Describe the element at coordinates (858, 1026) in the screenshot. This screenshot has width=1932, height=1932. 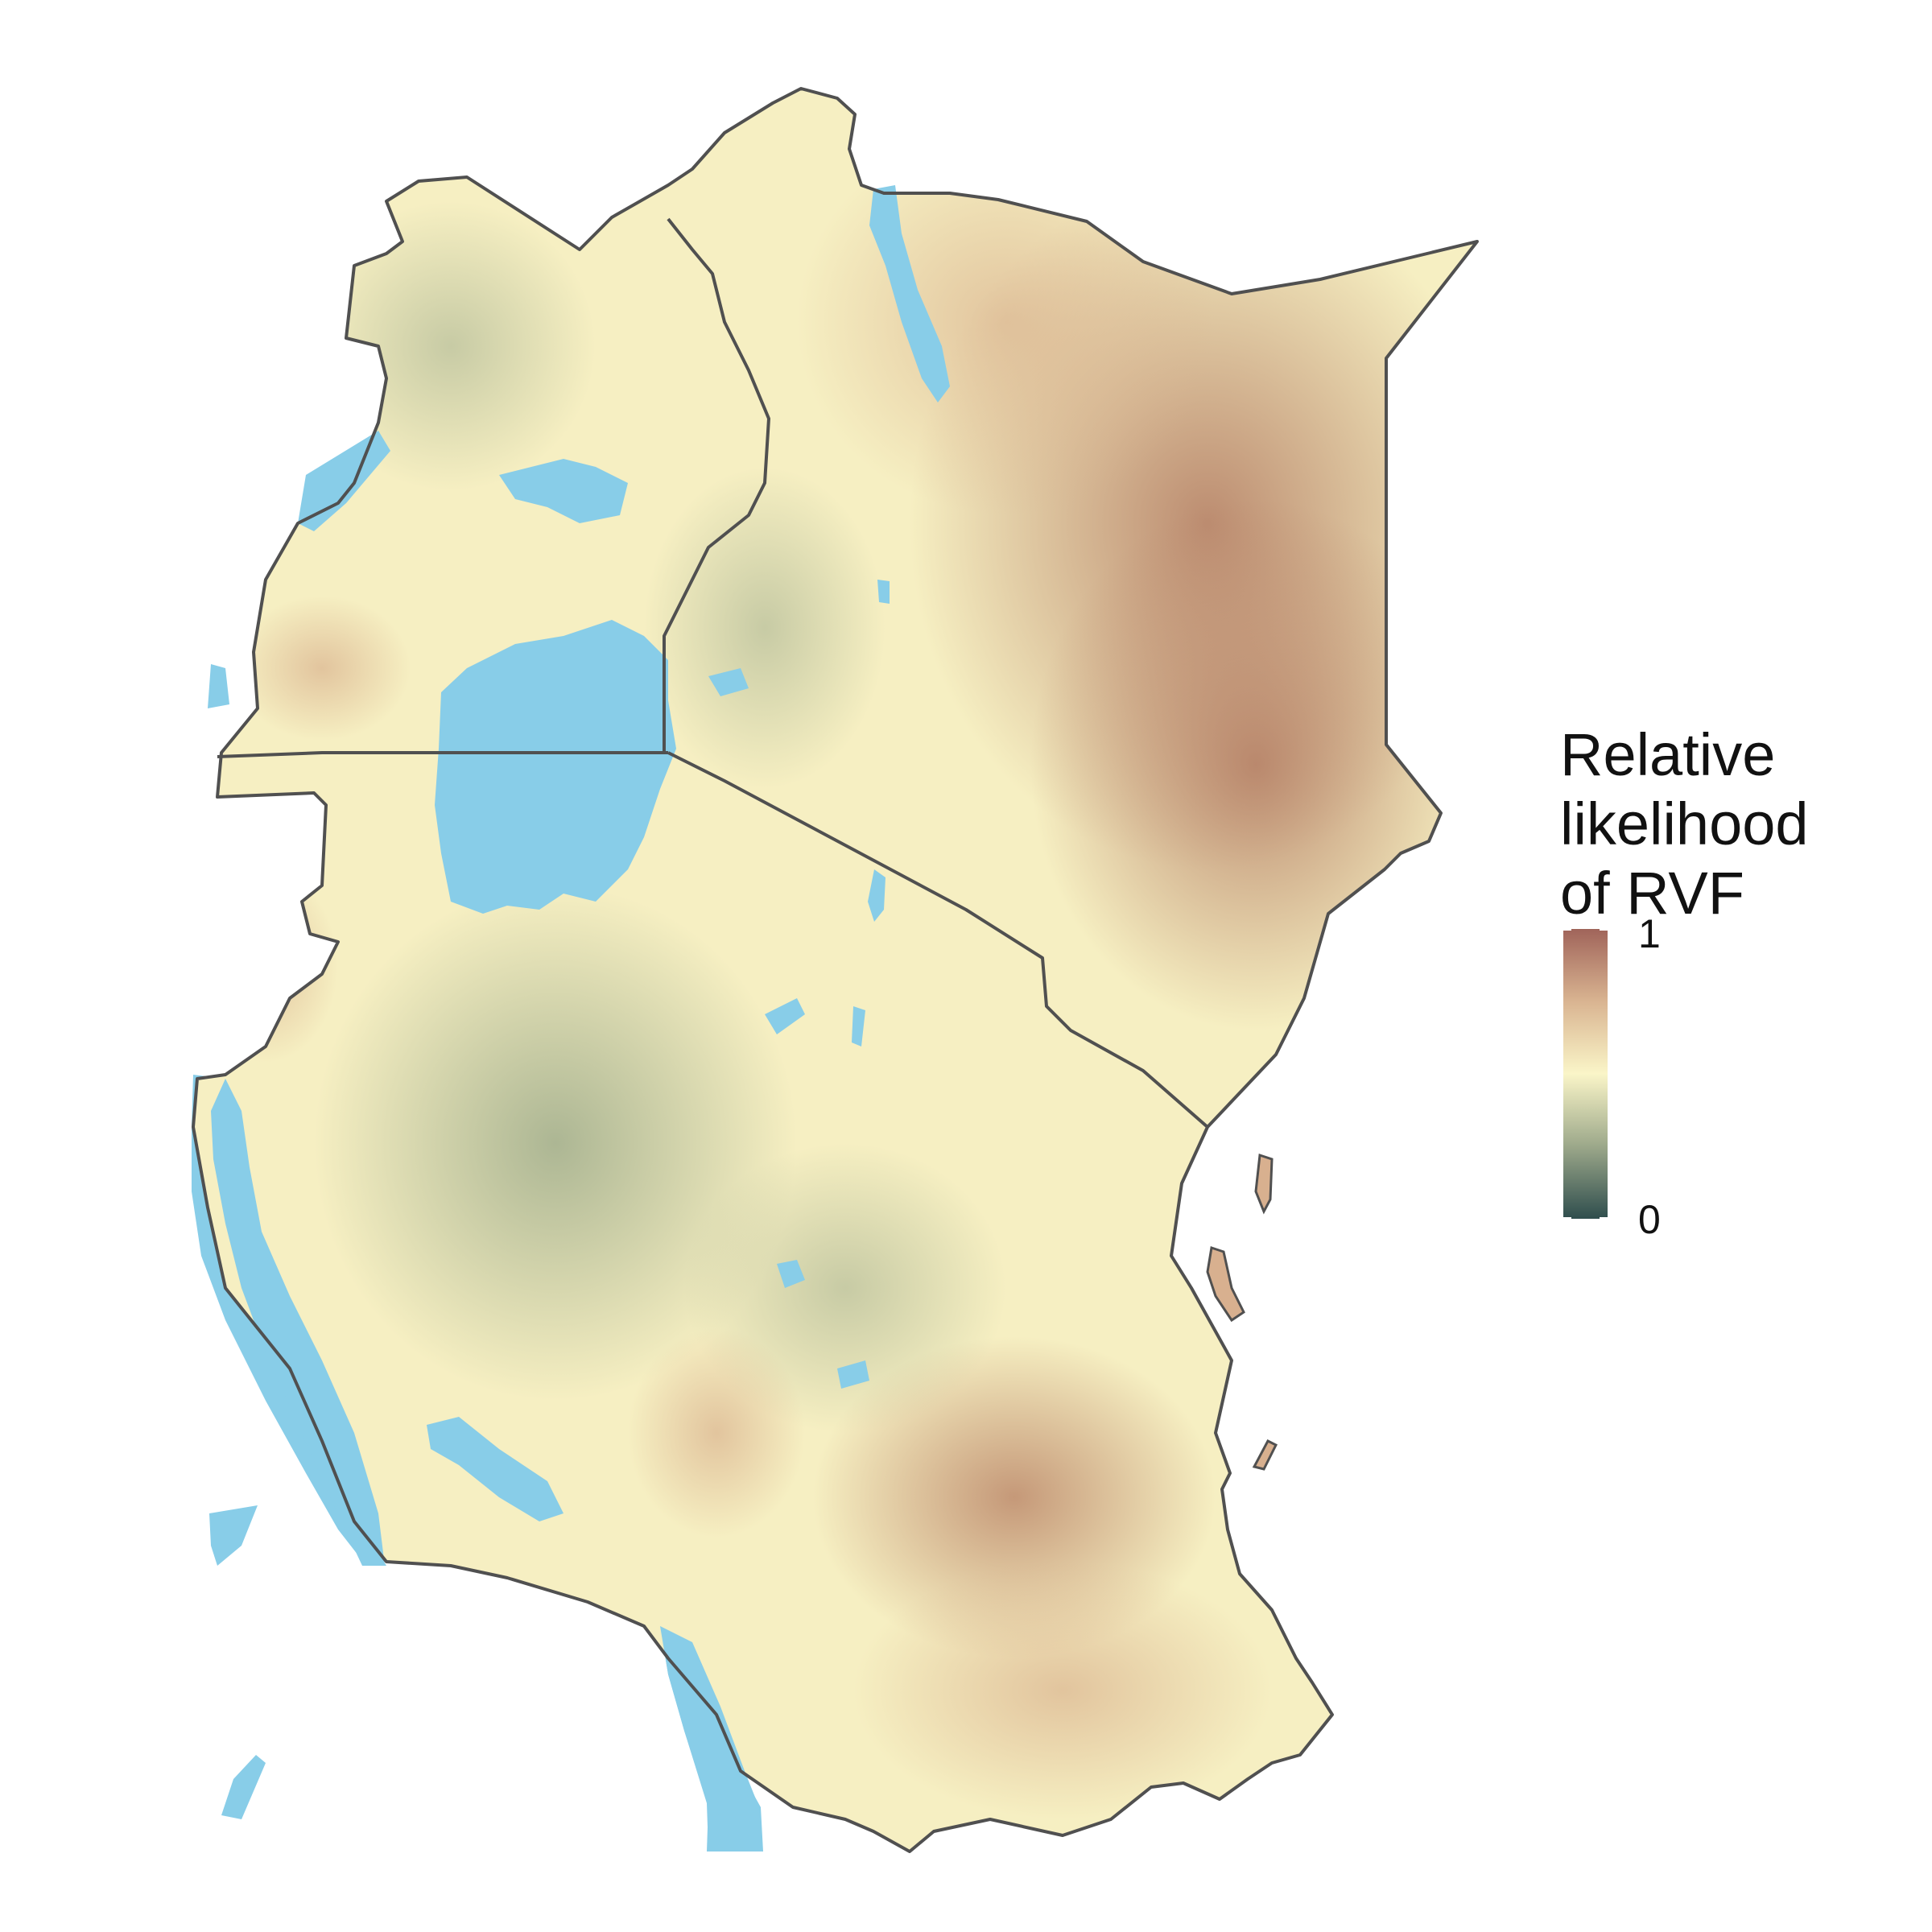
I see `lake-manyara` at that location.